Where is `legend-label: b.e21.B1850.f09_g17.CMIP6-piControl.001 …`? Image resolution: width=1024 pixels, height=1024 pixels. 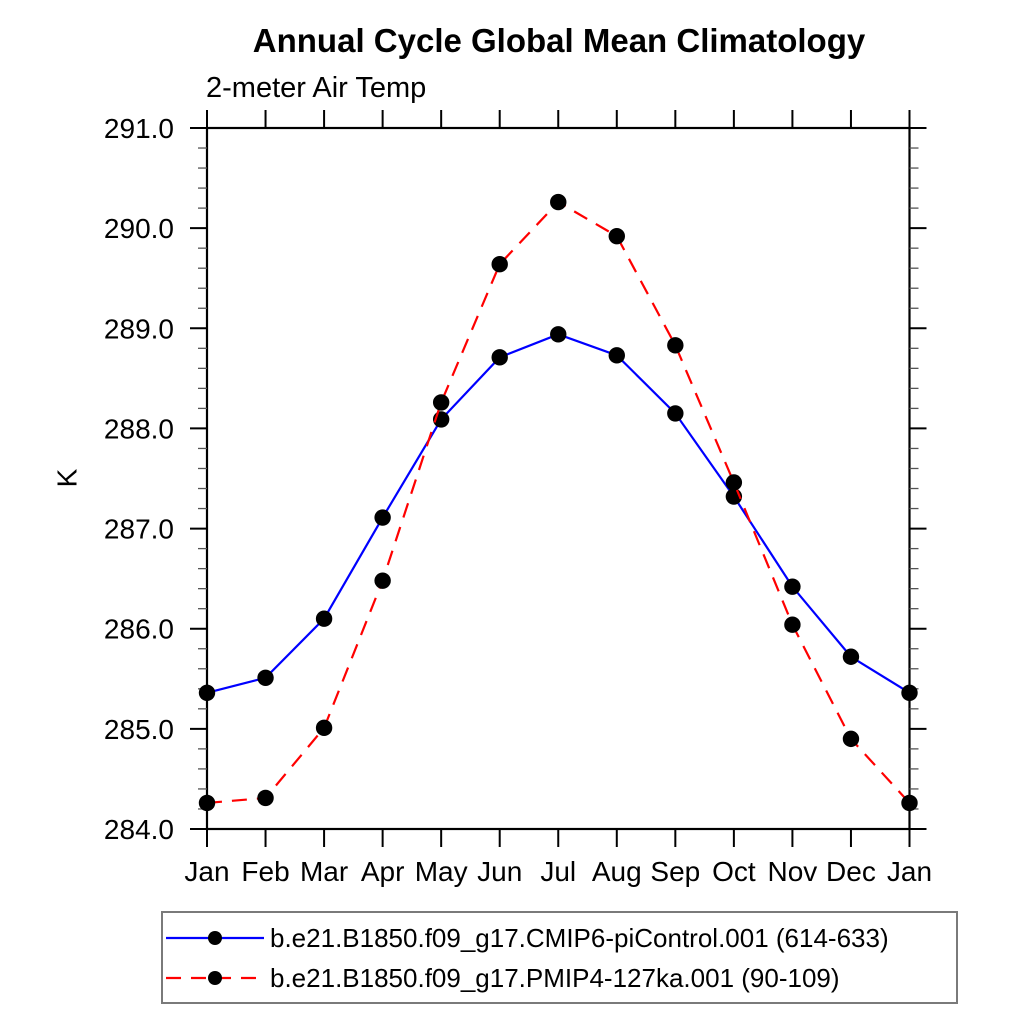
legend-label: b.e21.B1850.f09_g17.CMIP6-piControl.001 … is located at coordinates (579, 937).